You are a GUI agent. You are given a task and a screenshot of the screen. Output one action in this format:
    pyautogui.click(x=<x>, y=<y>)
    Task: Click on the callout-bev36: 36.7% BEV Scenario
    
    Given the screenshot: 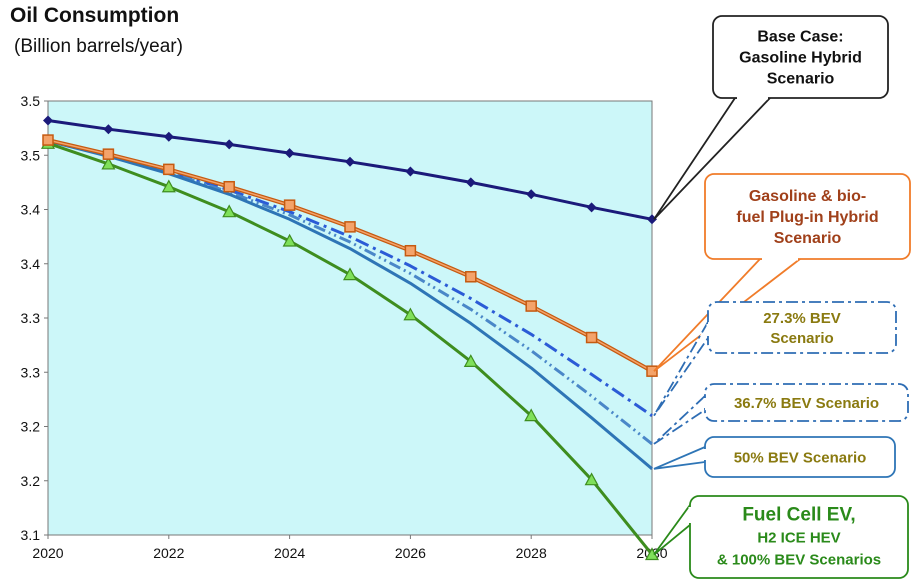 What is the action you would take?
    pyautogui.click(x=781, y=414)
    